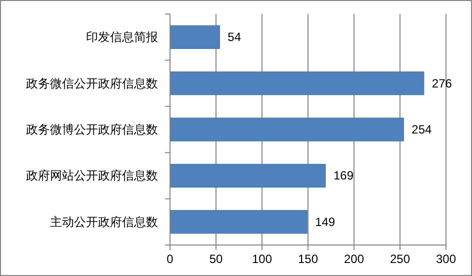  Describe the element at coordinates (170, 259) in the screenshot. I see `x-tick-label: 0` at that location.